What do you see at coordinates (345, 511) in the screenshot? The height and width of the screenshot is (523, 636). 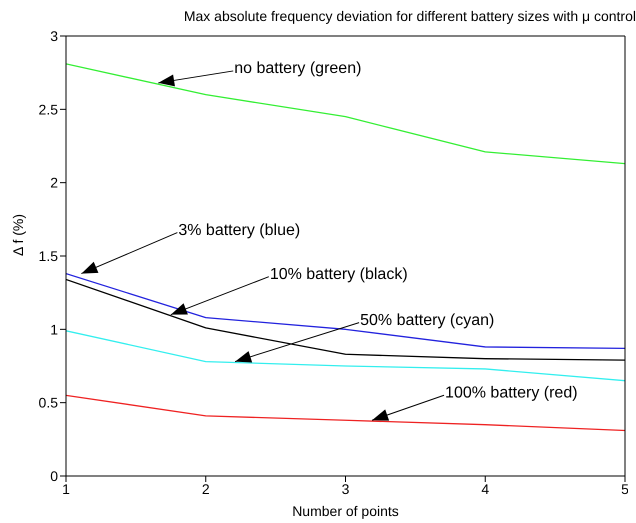 I see `x-axis-title: Number of points` at bounding box center [345, 511].